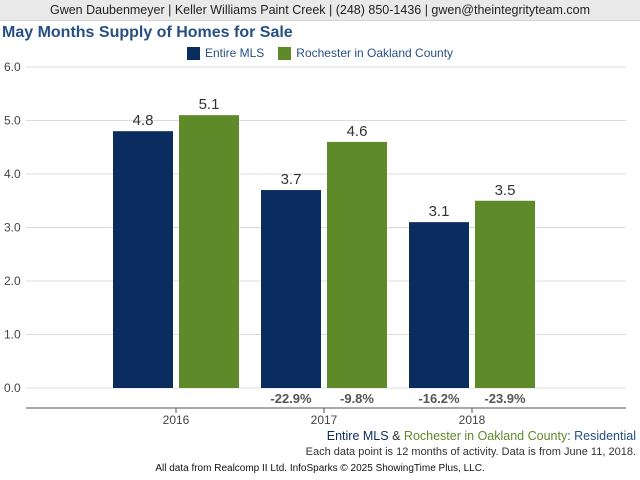 The height and width of the screenshot is (480, 640). I want to click on bar-entire-mls-2017, so click(291, 289).